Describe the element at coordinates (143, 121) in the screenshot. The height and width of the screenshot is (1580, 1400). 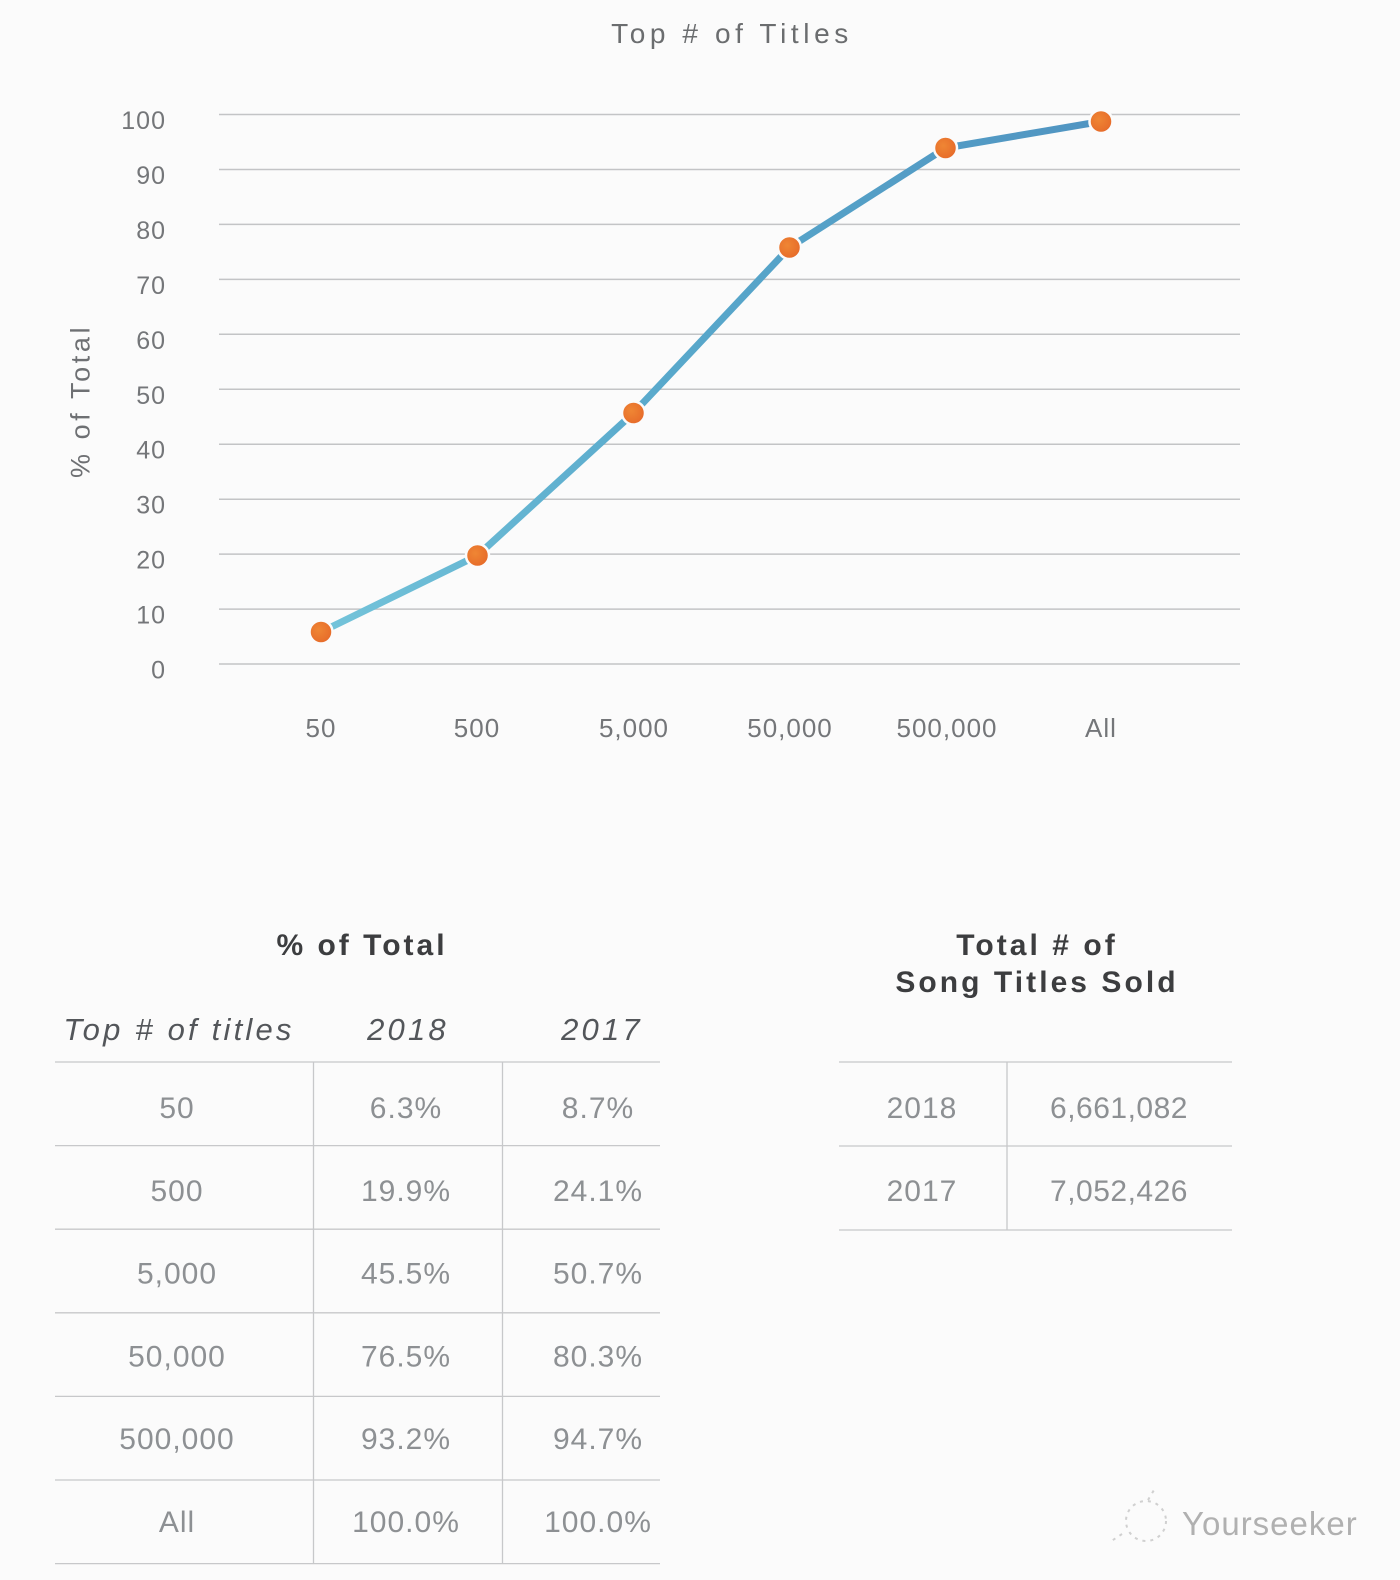
I see `svg-text: 100` at that location.